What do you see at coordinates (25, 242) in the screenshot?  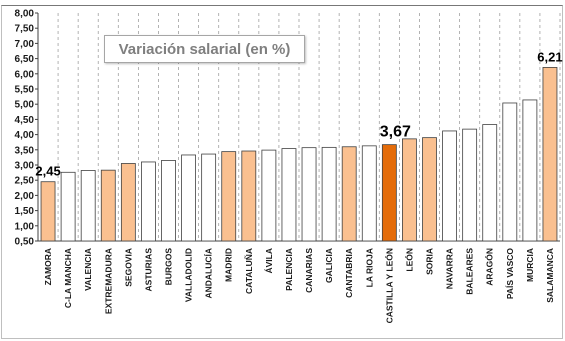 I see `y-tick-label: 0,50` at bounding box center [25, 242].